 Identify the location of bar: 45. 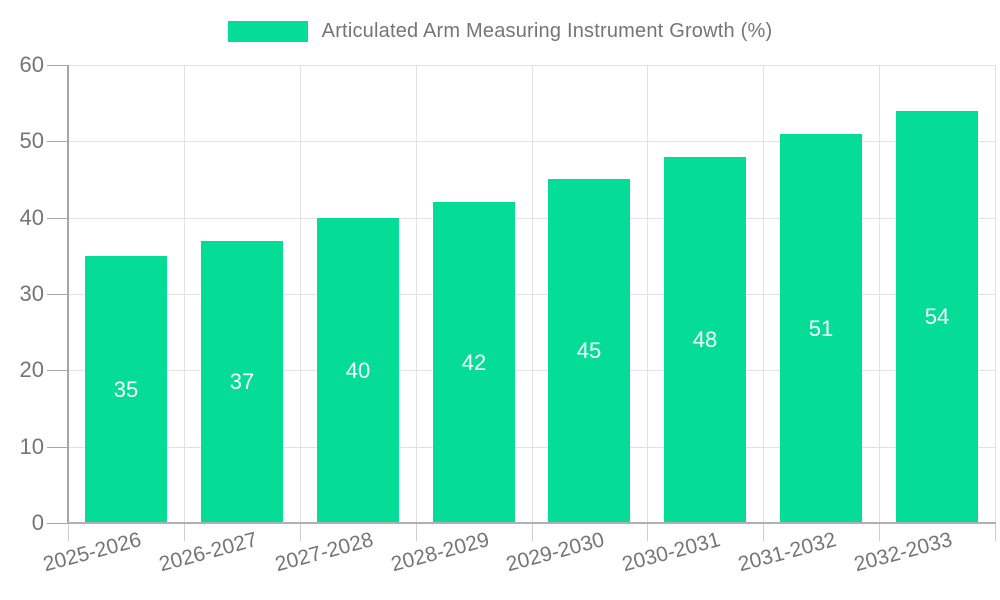
(589, 350).